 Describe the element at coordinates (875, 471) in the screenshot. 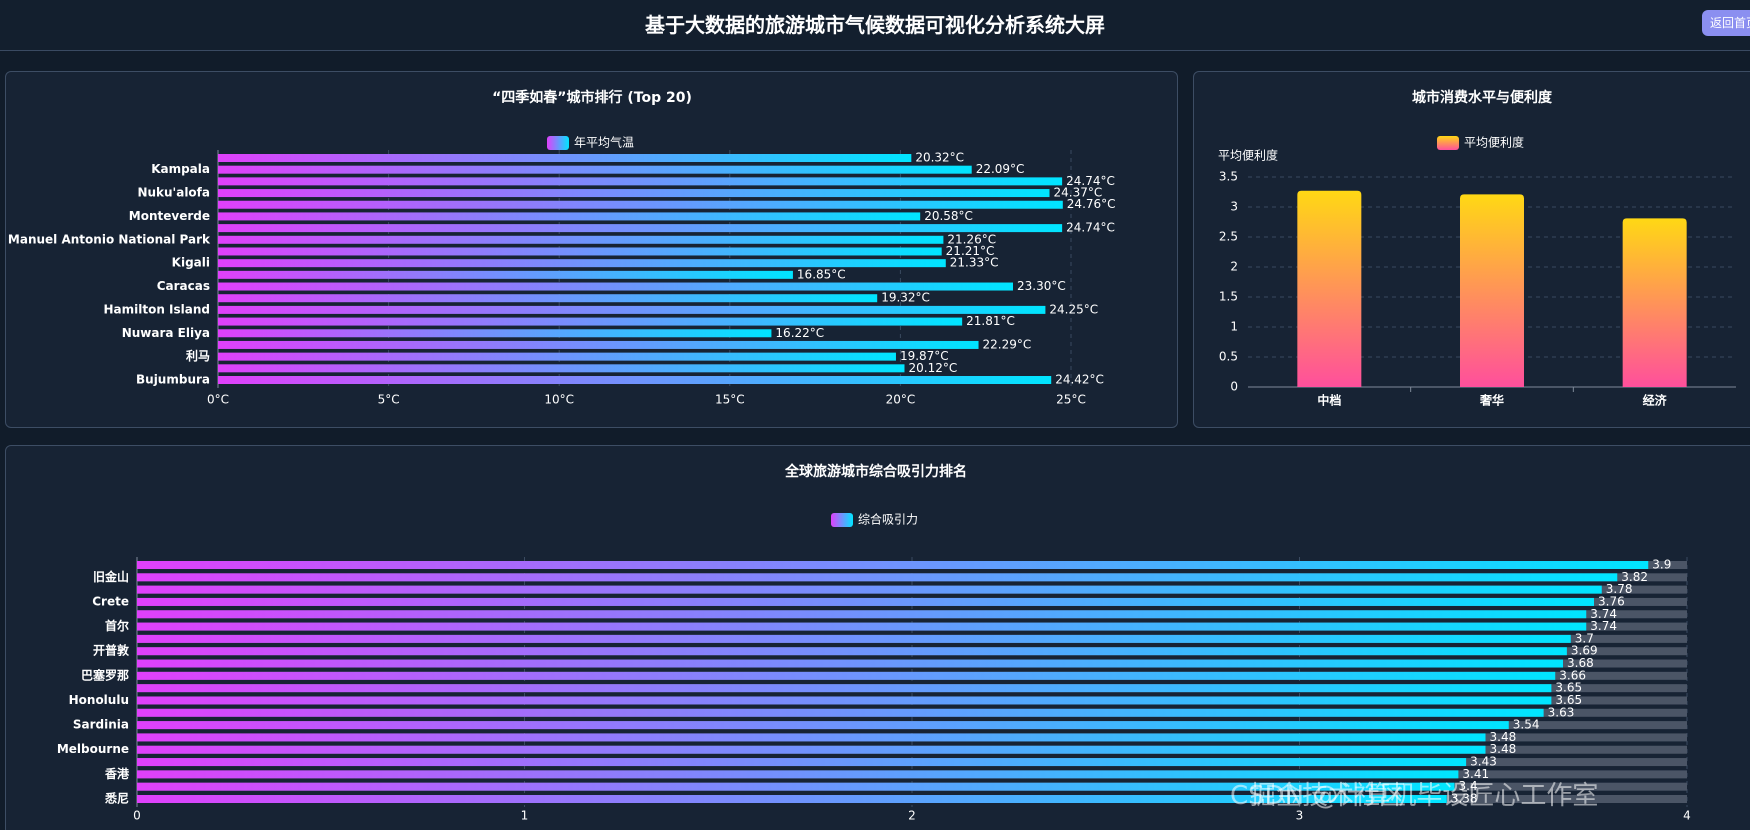

I see `chart-title: 全球旅游城市综合吸引力排名` at that location.